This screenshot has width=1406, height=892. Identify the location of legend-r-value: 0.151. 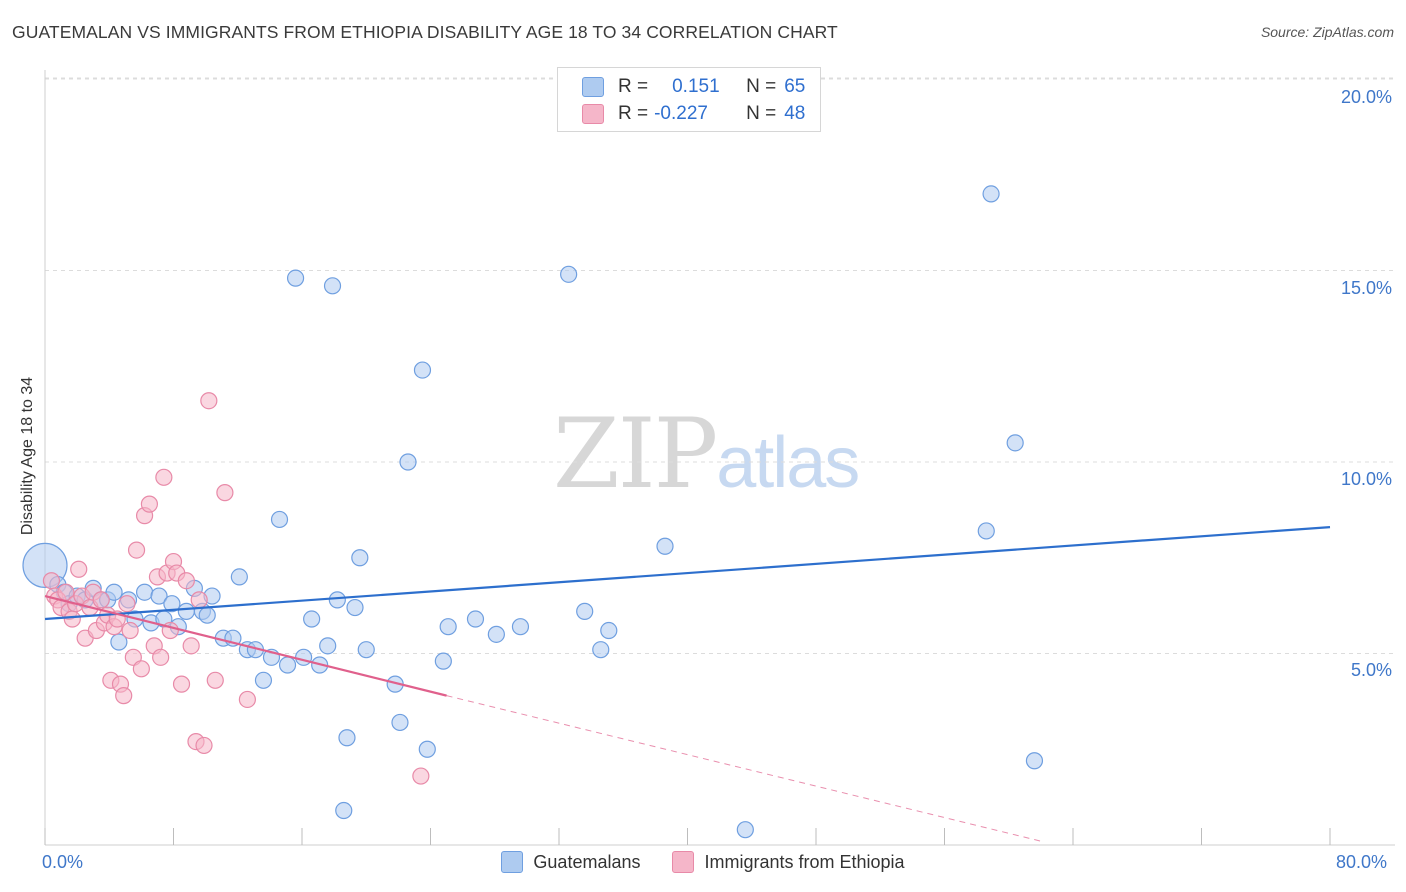
(696, 86).